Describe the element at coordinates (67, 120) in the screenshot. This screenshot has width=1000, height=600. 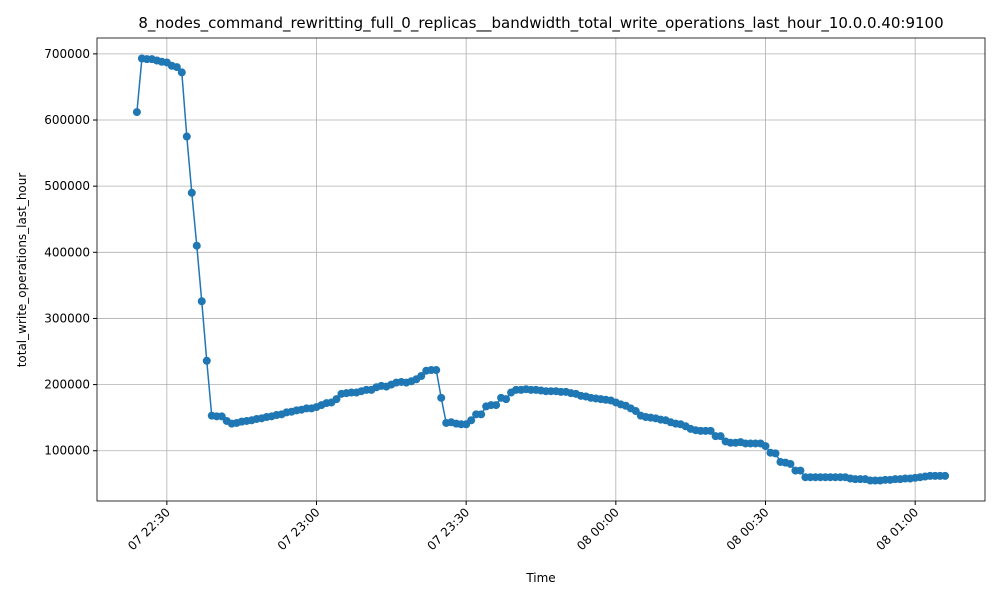
I see `y-tick-label: 600000` at that location.